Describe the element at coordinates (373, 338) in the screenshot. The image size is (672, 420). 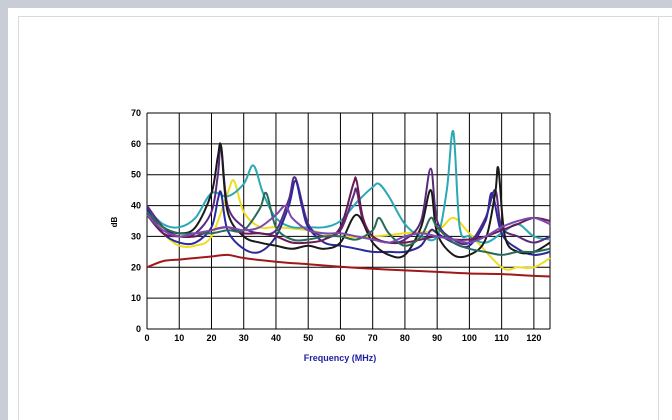
I see `x-tick-label: 70` at that location.